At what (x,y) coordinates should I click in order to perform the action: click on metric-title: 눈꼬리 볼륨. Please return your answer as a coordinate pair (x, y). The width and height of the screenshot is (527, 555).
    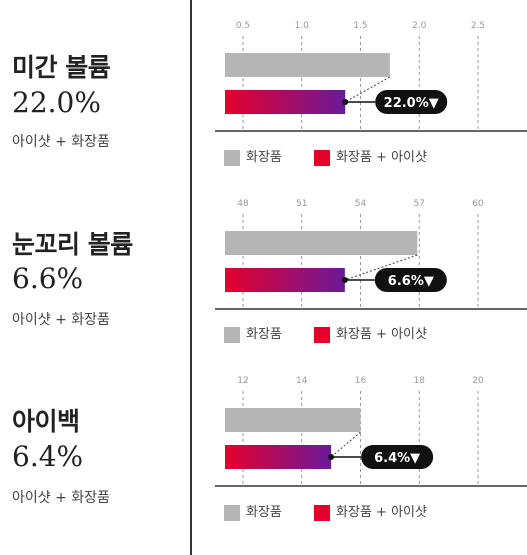
    Looking at the image, I should click on (72, 244).